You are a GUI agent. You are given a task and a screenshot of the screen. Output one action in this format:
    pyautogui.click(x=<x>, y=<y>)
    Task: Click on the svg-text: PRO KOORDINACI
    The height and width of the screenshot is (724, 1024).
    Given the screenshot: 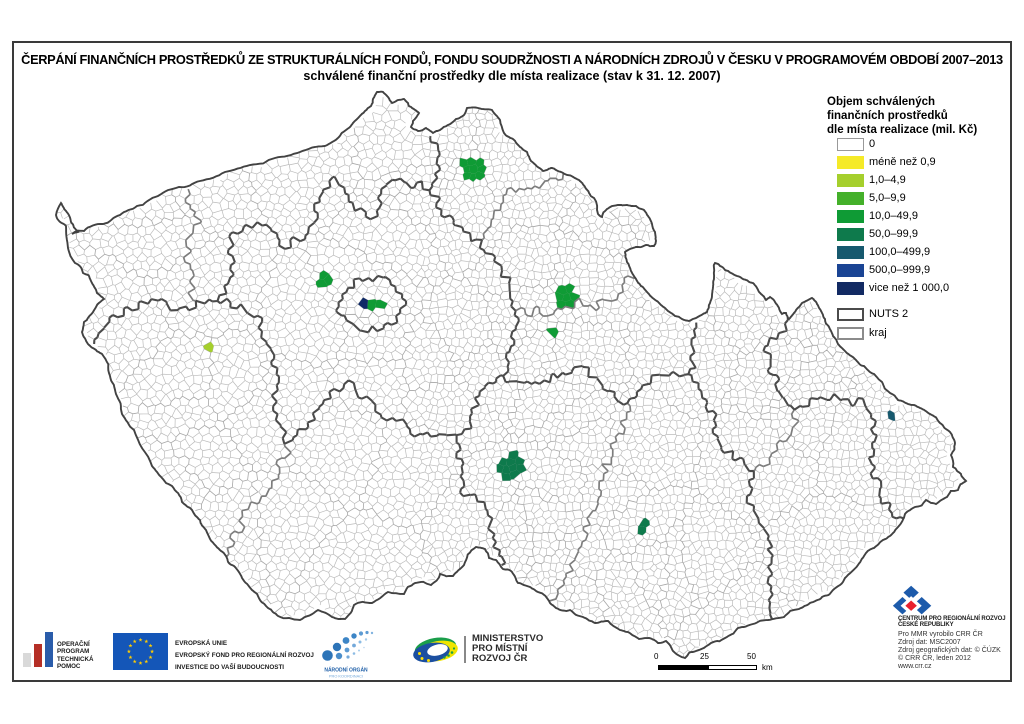 What is the action you would take?
    pyautogui.click(x=346, y=676)
    